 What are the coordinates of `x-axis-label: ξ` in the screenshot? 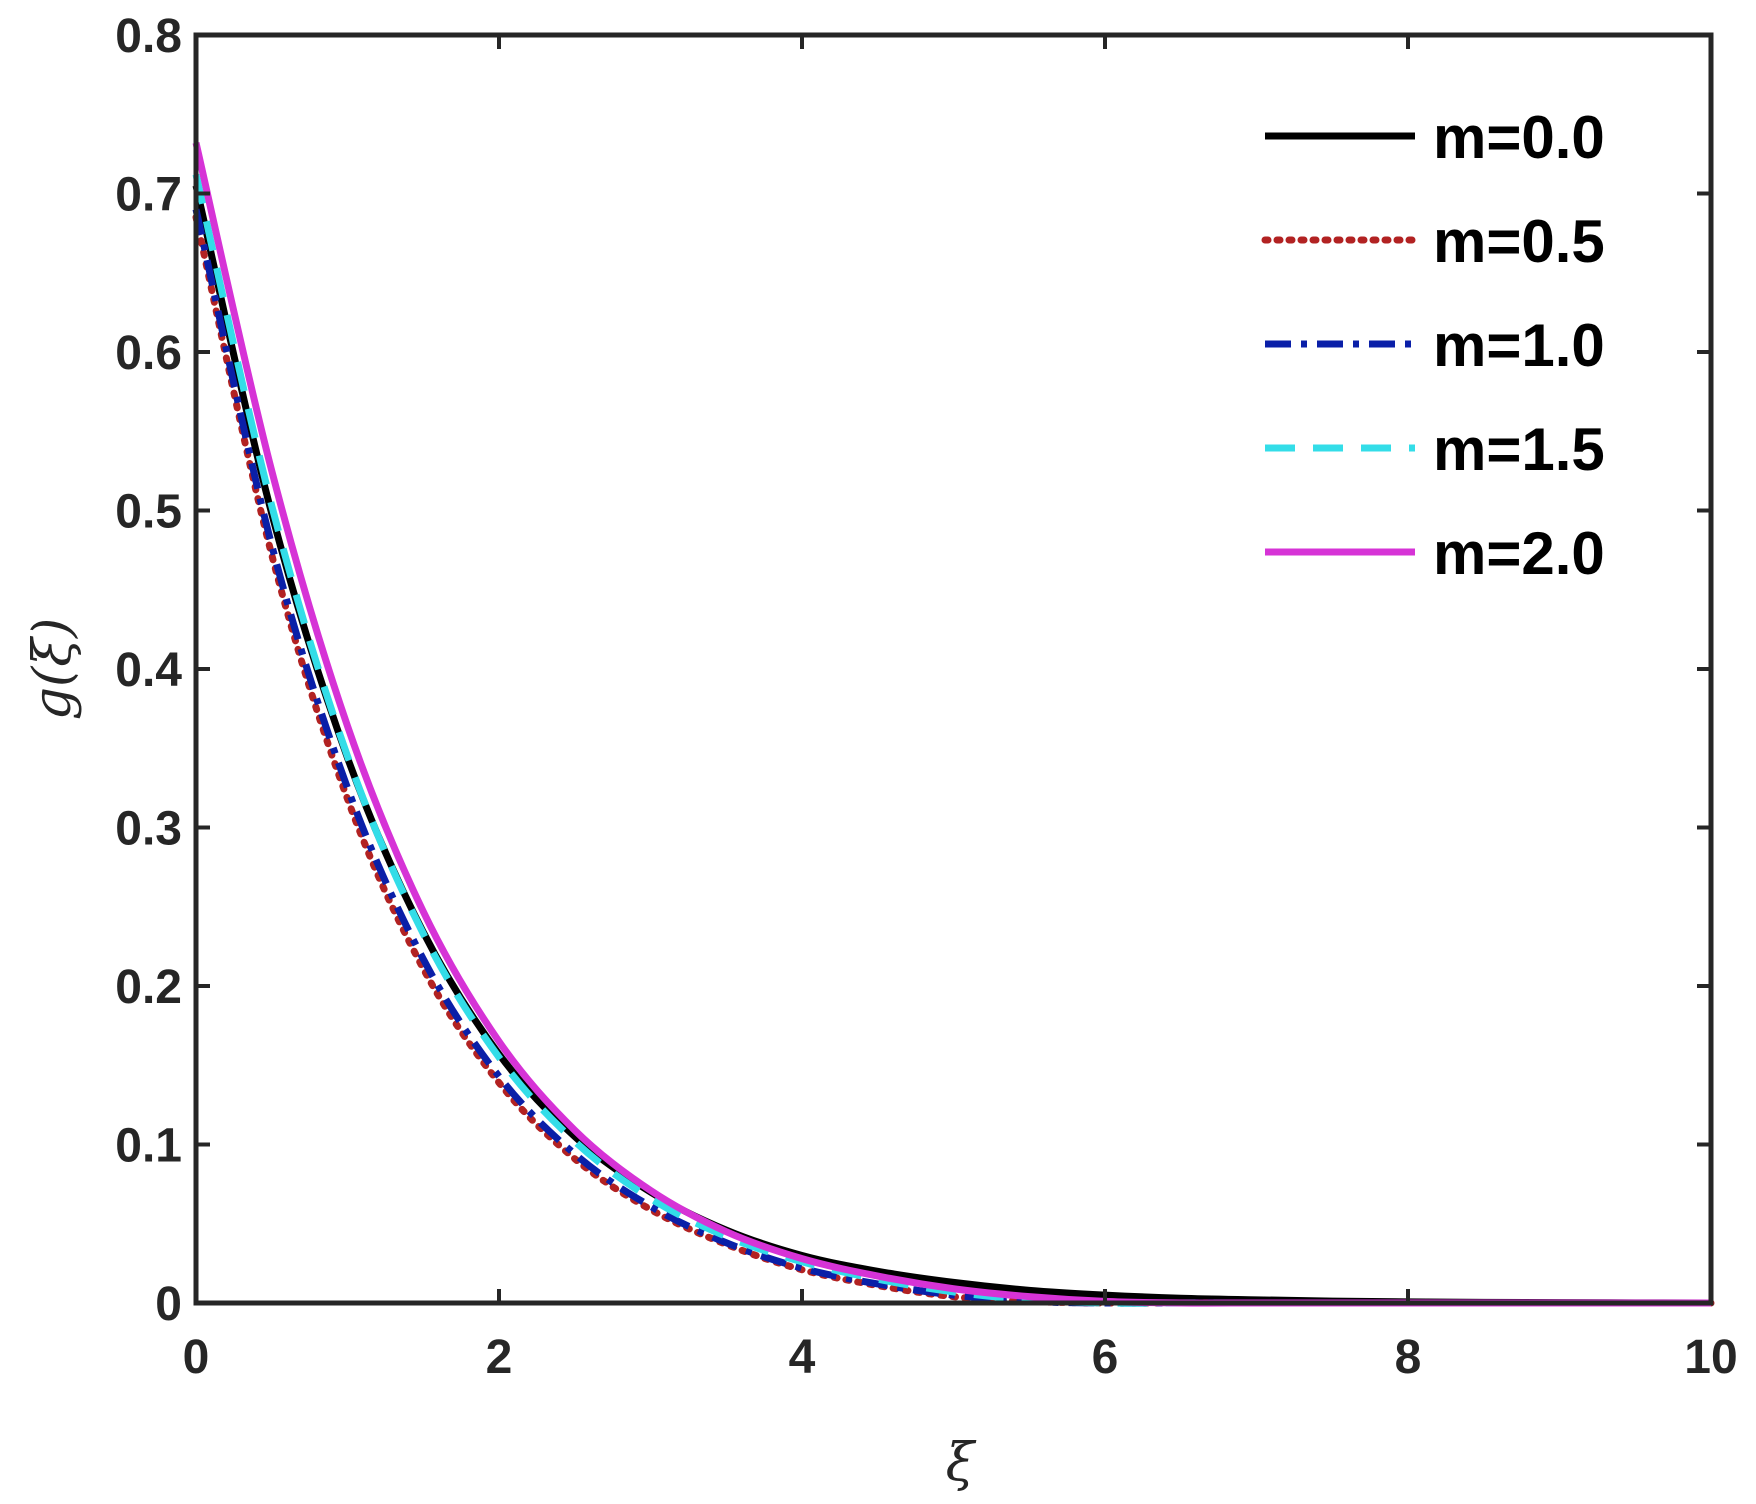 It's located at (961, 1463).